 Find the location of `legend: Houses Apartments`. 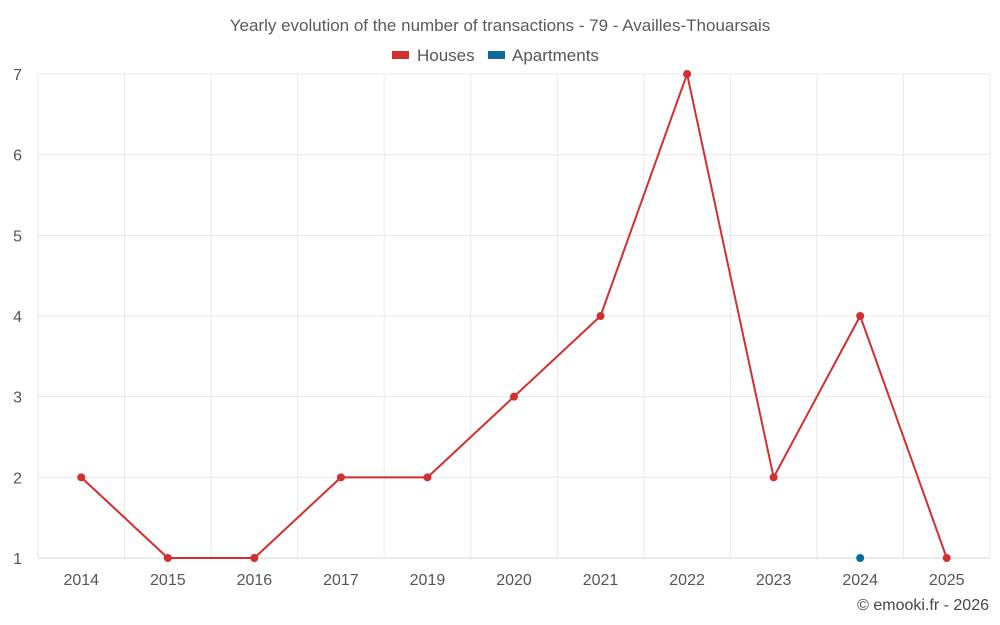

legend: Houses Apartments is located at coordinates (495, 55).